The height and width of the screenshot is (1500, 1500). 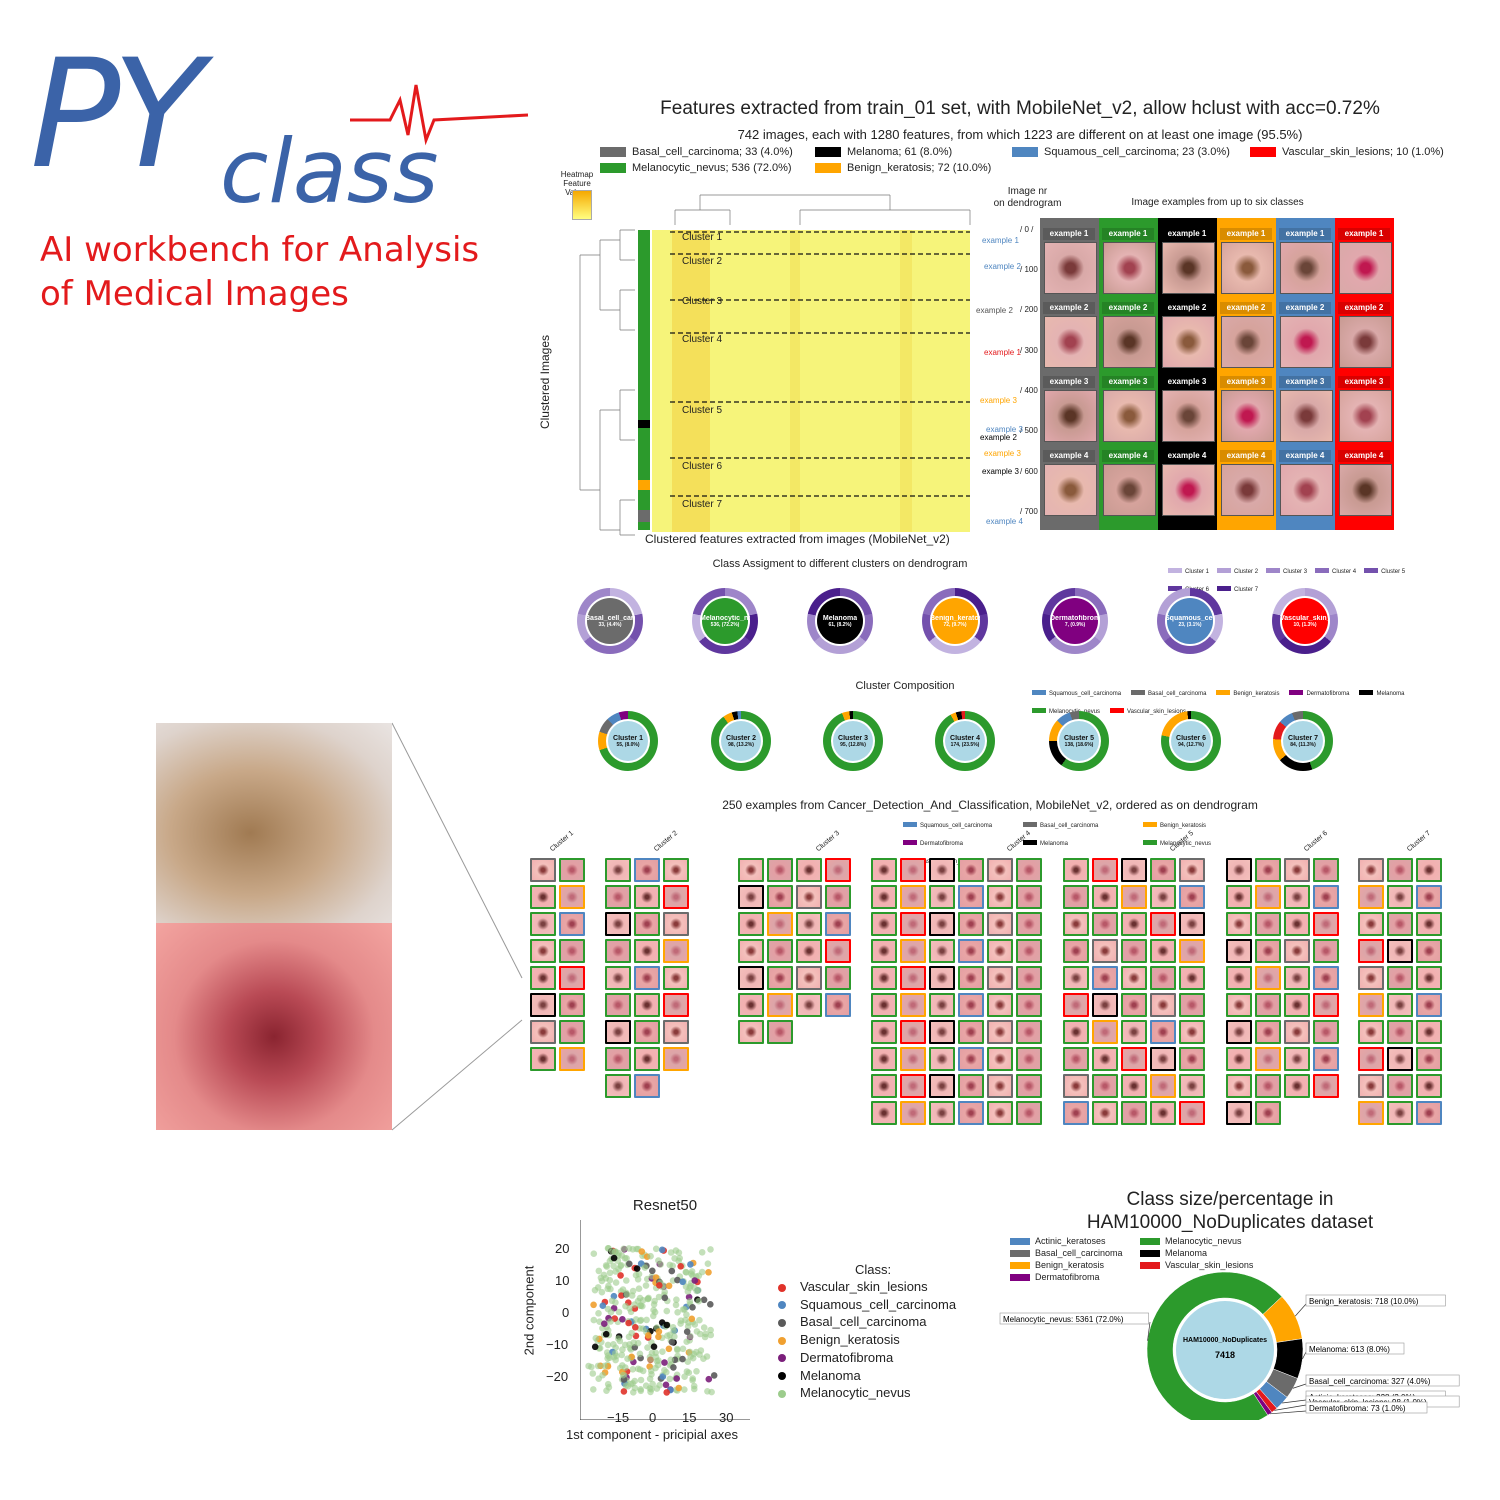 I want to click on donut-center-label: Cluster 1, so click(x=628, y=738).